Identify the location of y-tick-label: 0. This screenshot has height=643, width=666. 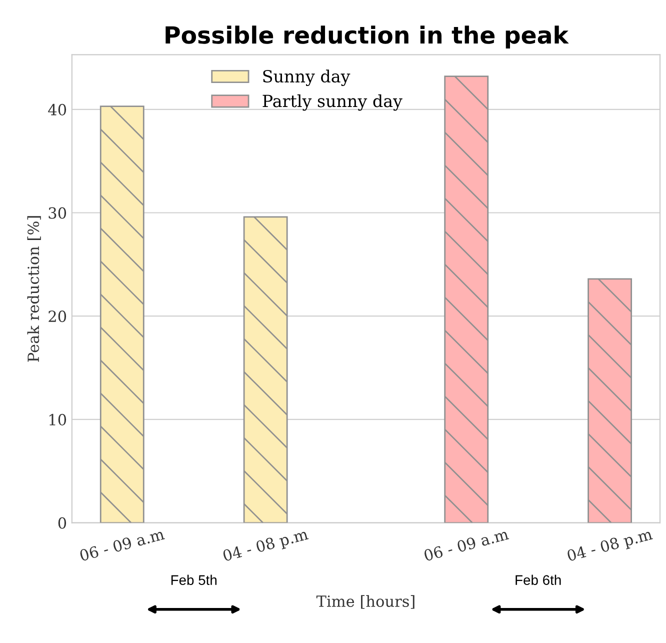
(62, 523).